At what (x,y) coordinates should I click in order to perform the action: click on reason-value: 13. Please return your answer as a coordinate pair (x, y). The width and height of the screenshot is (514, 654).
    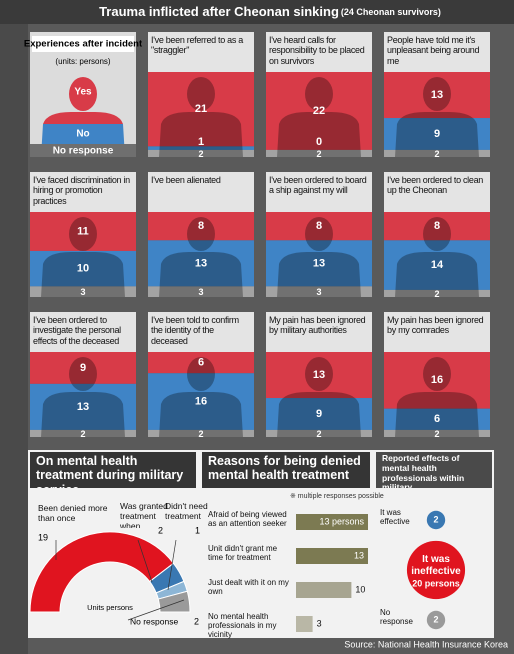
    Looking at the image, I should click on (359, 555).